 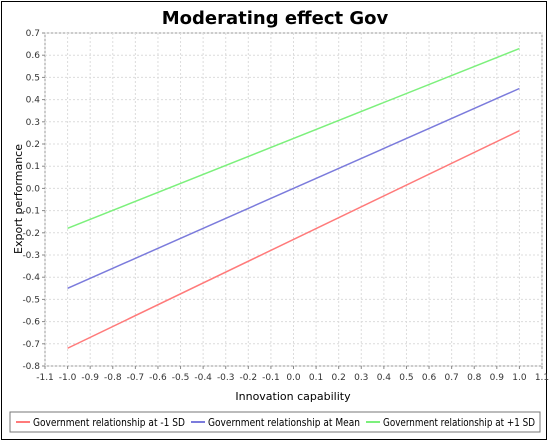 What do you see at coordinates (249, 378) in the screenshot?
I see `x-tick-label: -0.2` at bounding box center [249, 378].